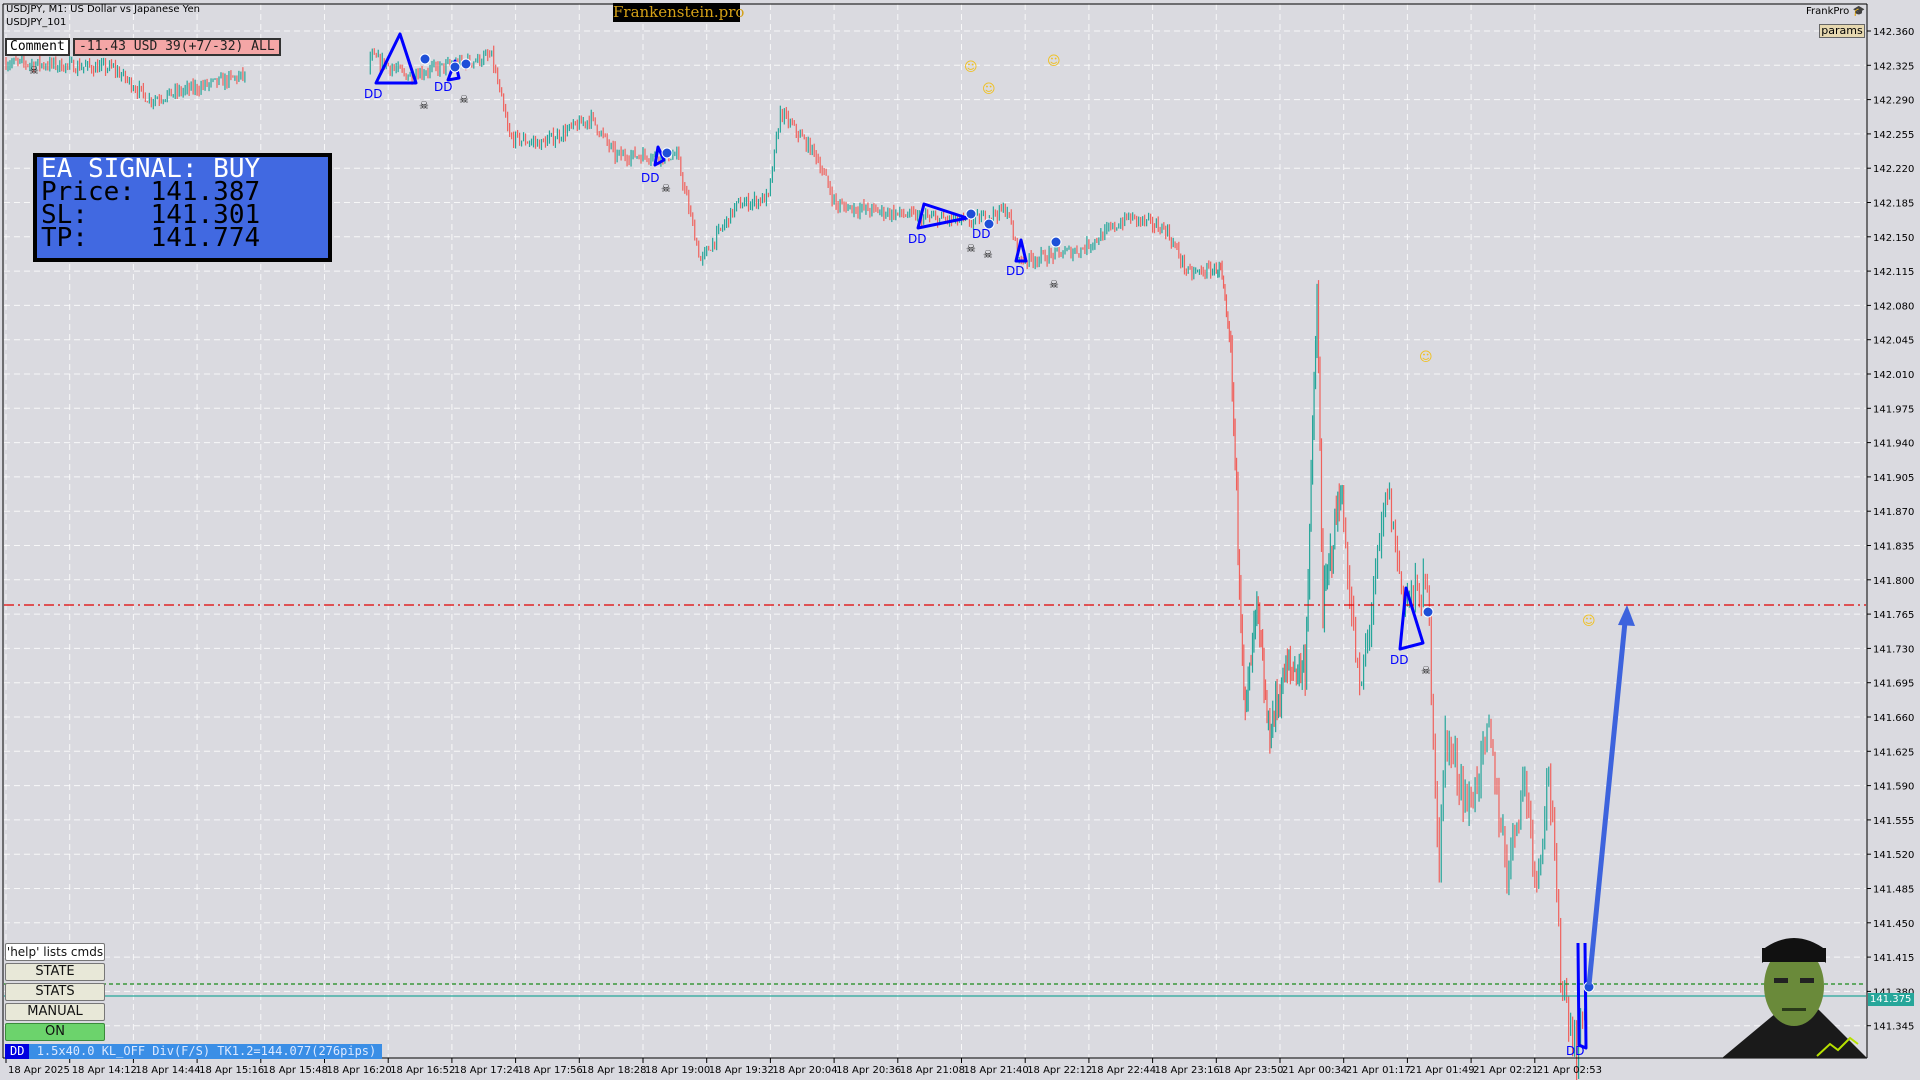  What do you see at coordinates (151, 192) in the screenshot?
I see `signal-price: Price: 141.387` at bounding box center [151, 192].